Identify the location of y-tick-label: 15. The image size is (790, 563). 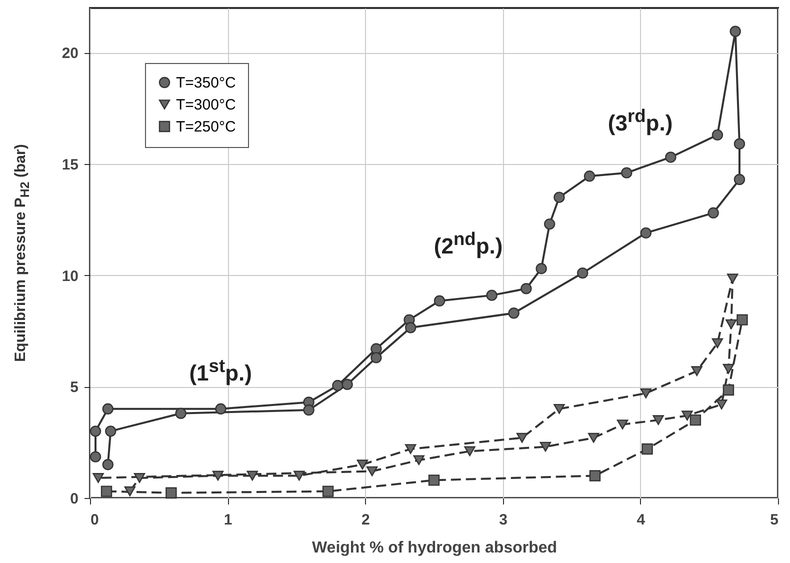
(70, 165).